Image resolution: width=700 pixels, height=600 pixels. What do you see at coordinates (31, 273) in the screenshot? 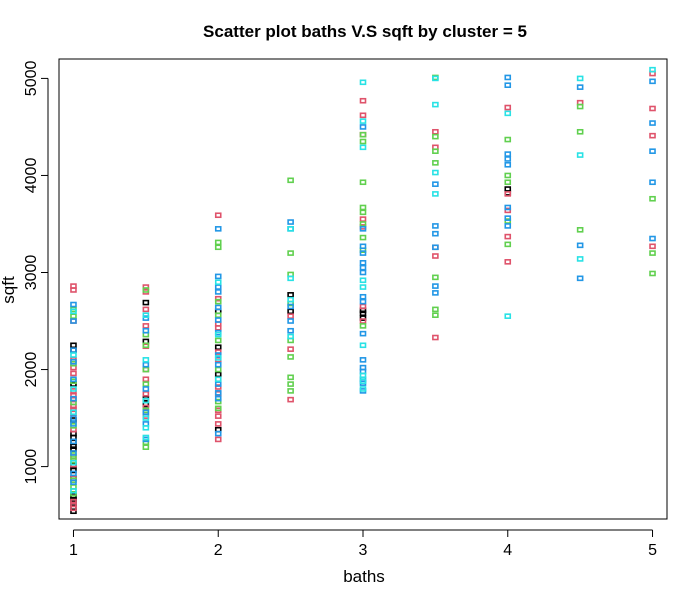
I see `y-tick-label: 3000` at bounding box center [31, 273].